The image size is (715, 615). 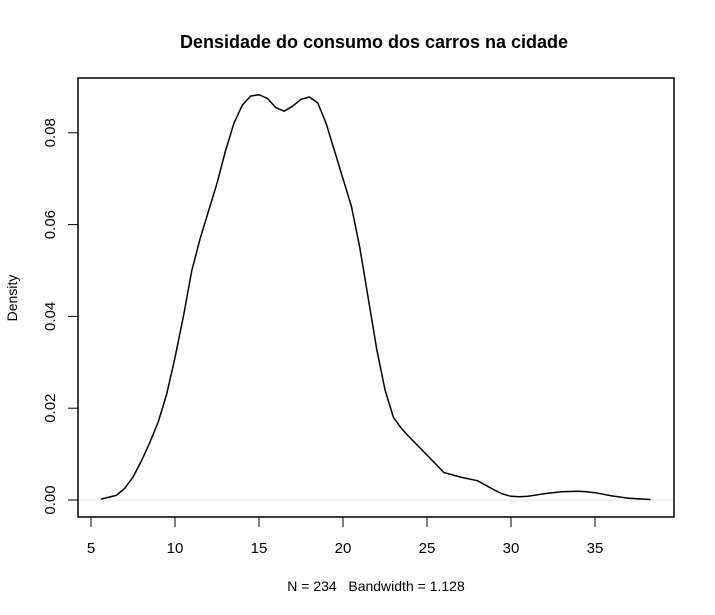 What do you see at coordinates (50, 316) in the screenshot?
I see `y-tick-label: 0.04` at bounding box center [50, 316].